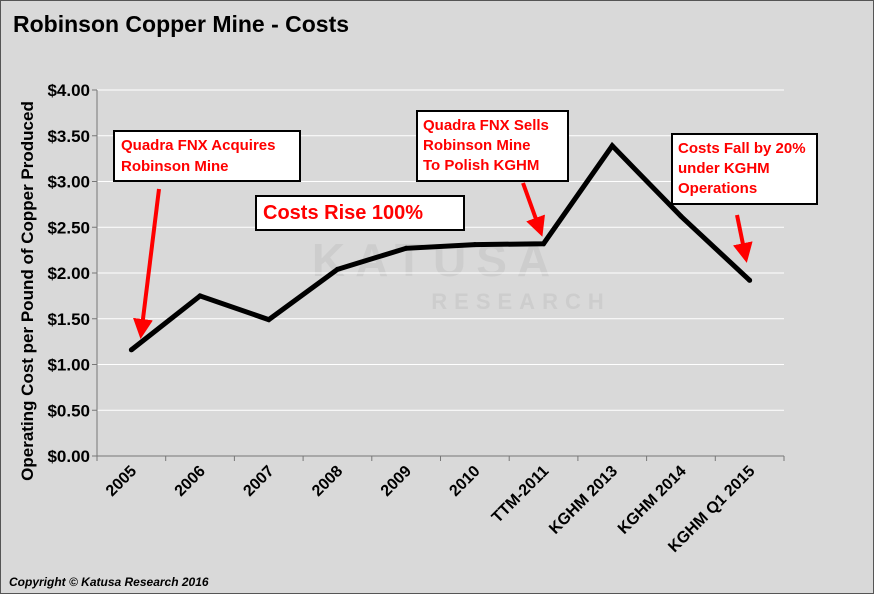 The image size is (874, 594). Describe the element at coordinates (327, 481) in the screenshot. I see `x-tick-label: 2008` at that location.